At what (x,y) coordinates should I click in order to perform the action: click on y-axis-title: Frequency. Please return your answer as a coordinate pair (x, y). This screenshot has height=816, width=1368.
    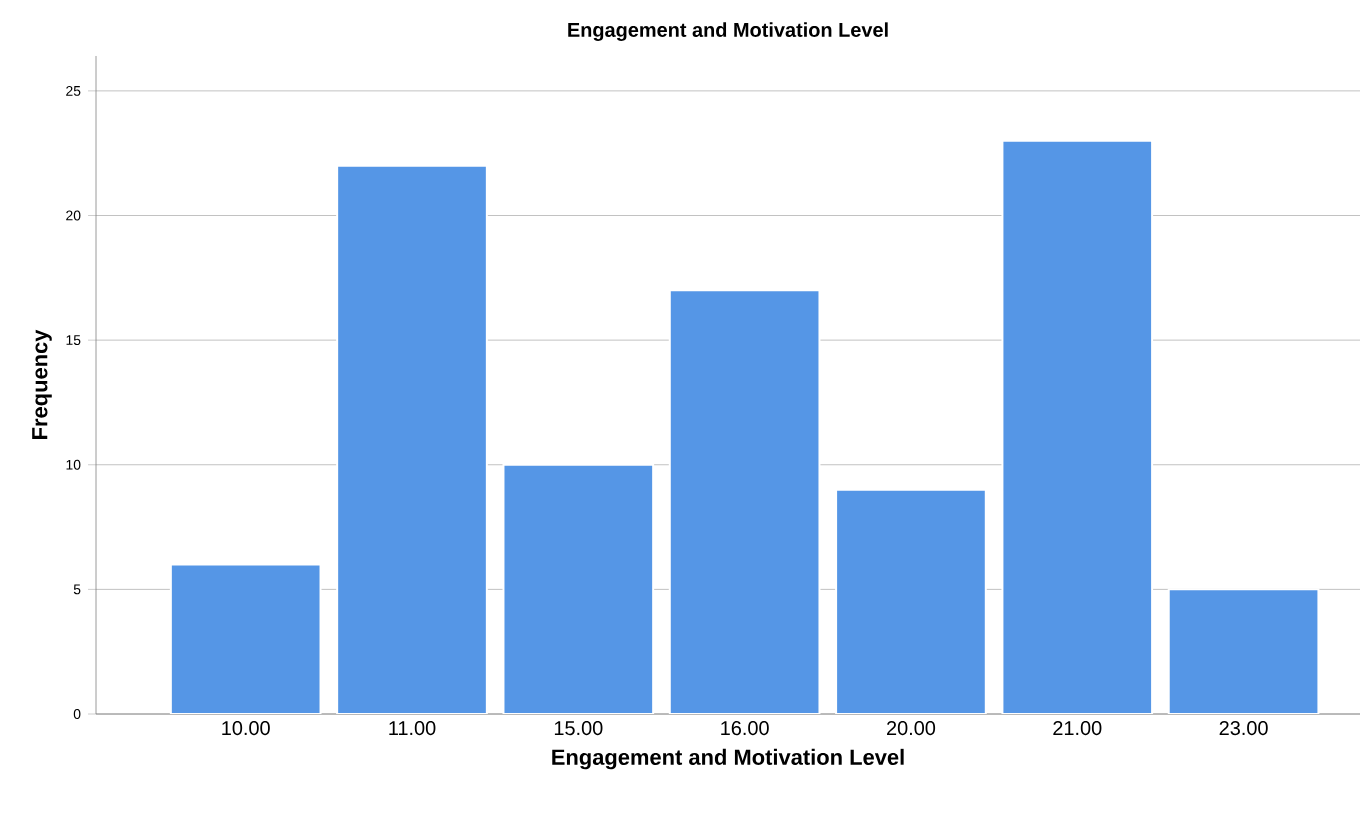
    Looking at the image, I should click on (42, 384).